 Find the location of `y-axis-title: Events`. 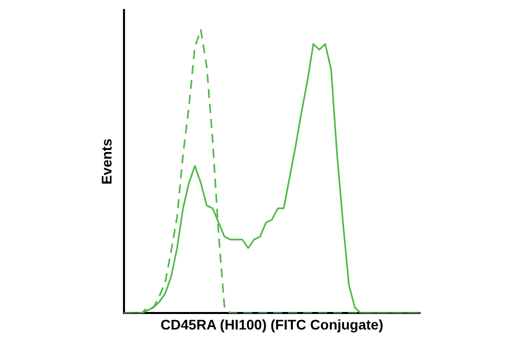

y-axis-title: Events is located at coordinates (106, 161).